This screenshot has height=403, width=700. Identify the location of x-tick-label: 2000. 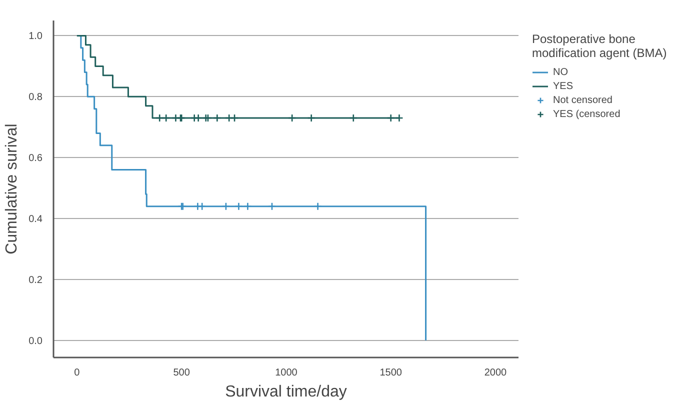
(496, 373).